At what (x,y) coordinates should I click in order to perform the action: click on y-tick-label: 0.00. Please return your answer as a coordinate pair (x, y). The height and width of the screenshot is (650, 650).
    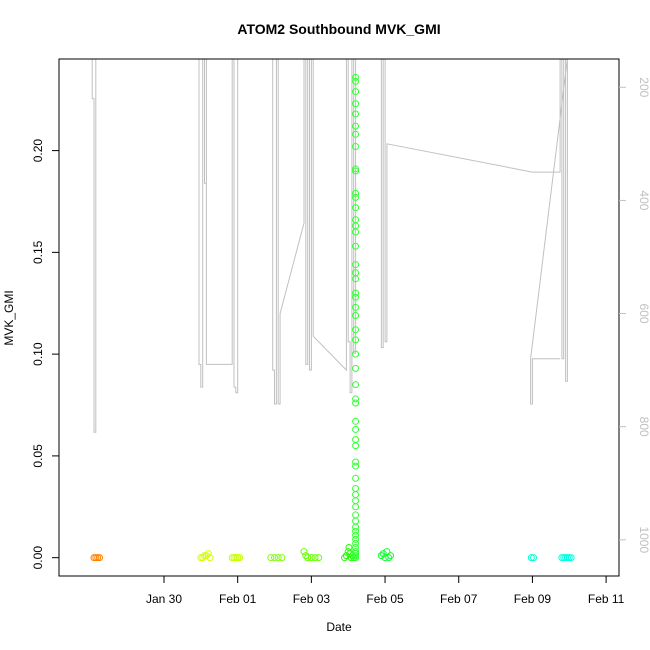
    Looking at the image, I should click on (38, 558).